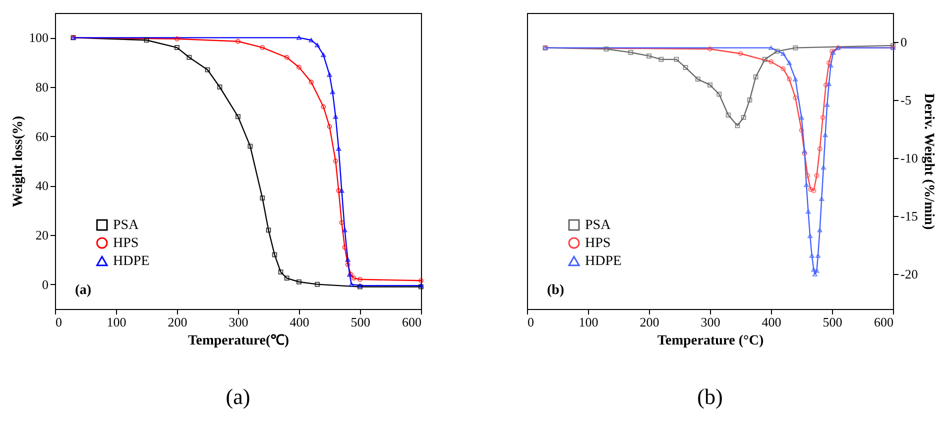 This screenshot has height=446, width=952. I want to click on x-tick-label: 300, so click(710, 322).